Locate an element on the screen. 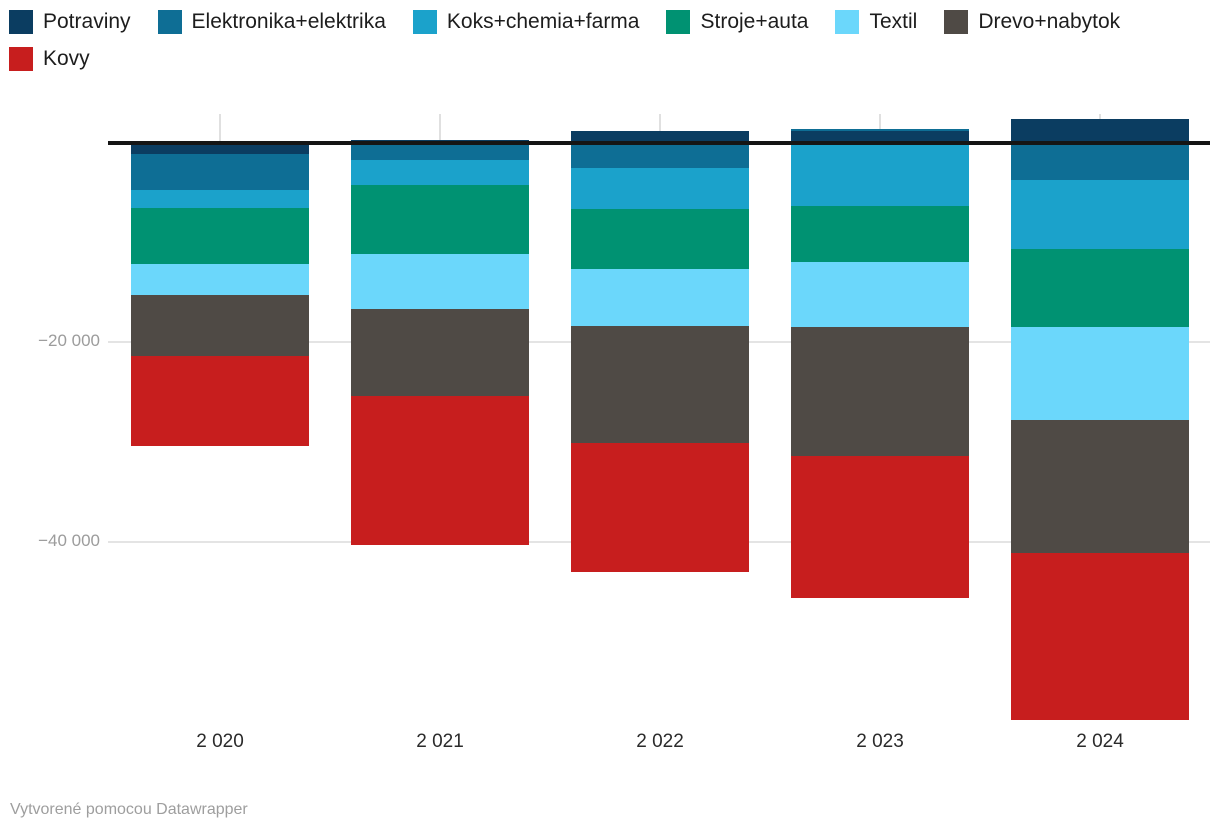 Image resolution: width=1220 pixels, height=840 pixels. legend-item: Kovy is located at coordinates (49, 58).